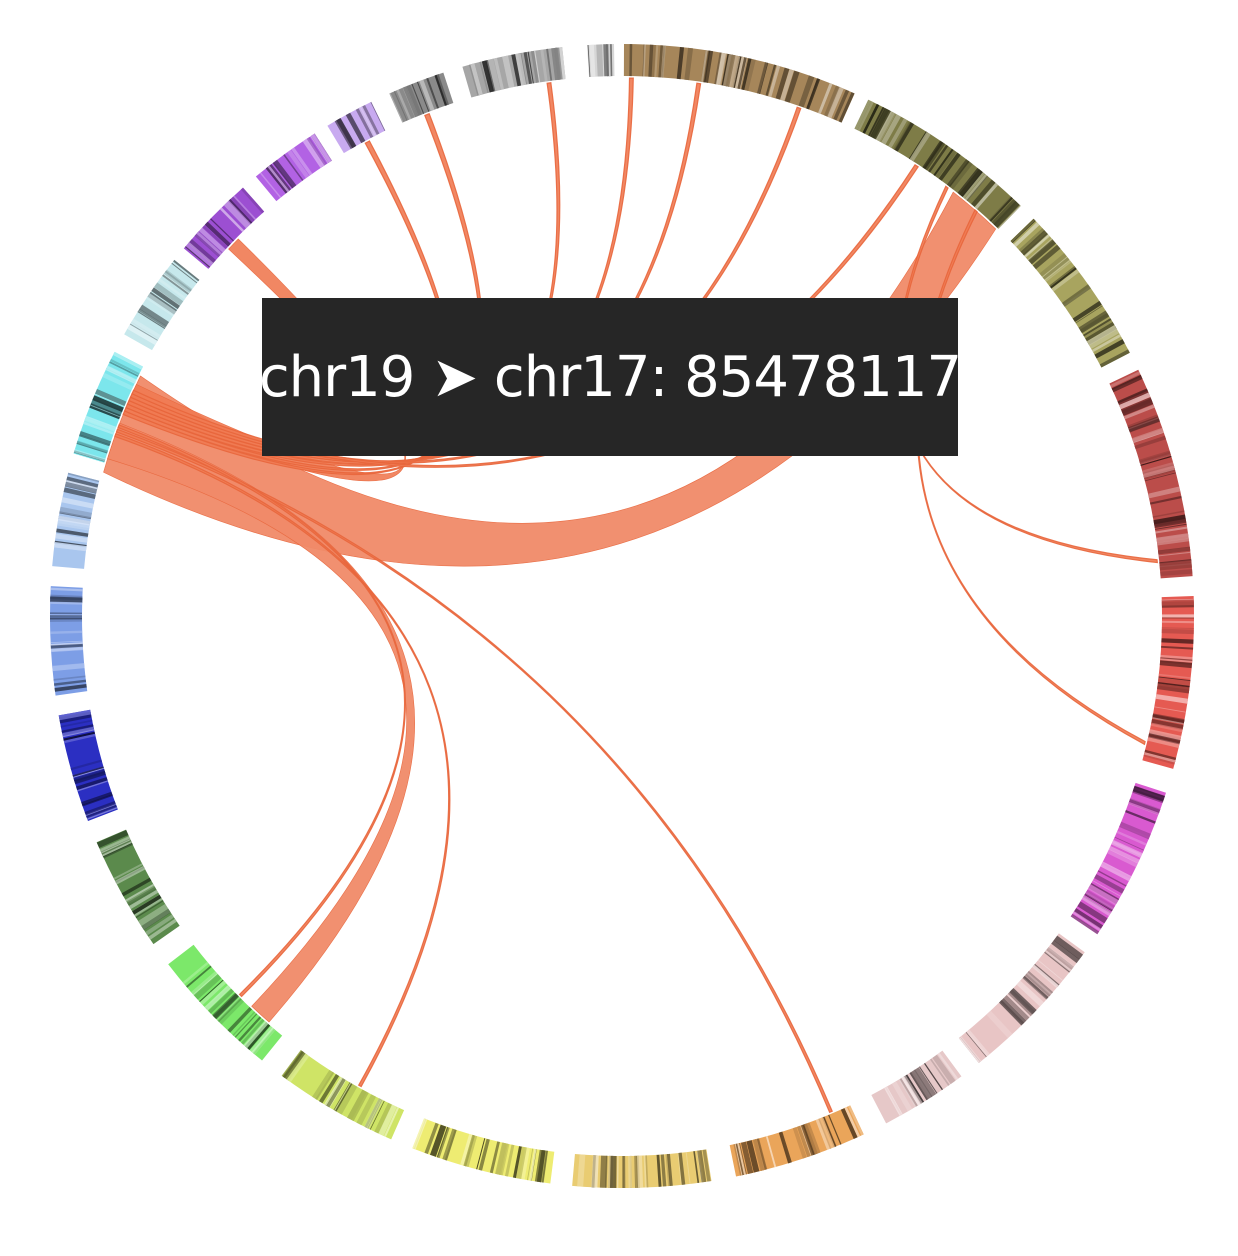 This screenshot has width=1238, height=1256. I want to click on segment-chr14, so click(138, 887).